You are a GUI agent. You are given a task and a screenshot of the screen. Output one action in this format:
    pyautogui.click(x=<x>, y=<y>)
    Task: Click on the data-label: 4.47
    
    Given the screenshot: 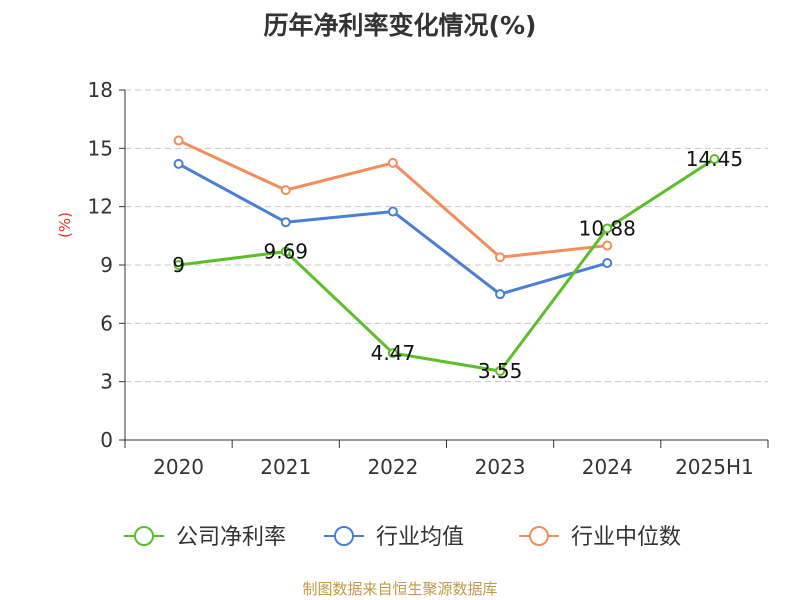 What is the action you would take?
    pyautogui.click(x=393, y=353)
    